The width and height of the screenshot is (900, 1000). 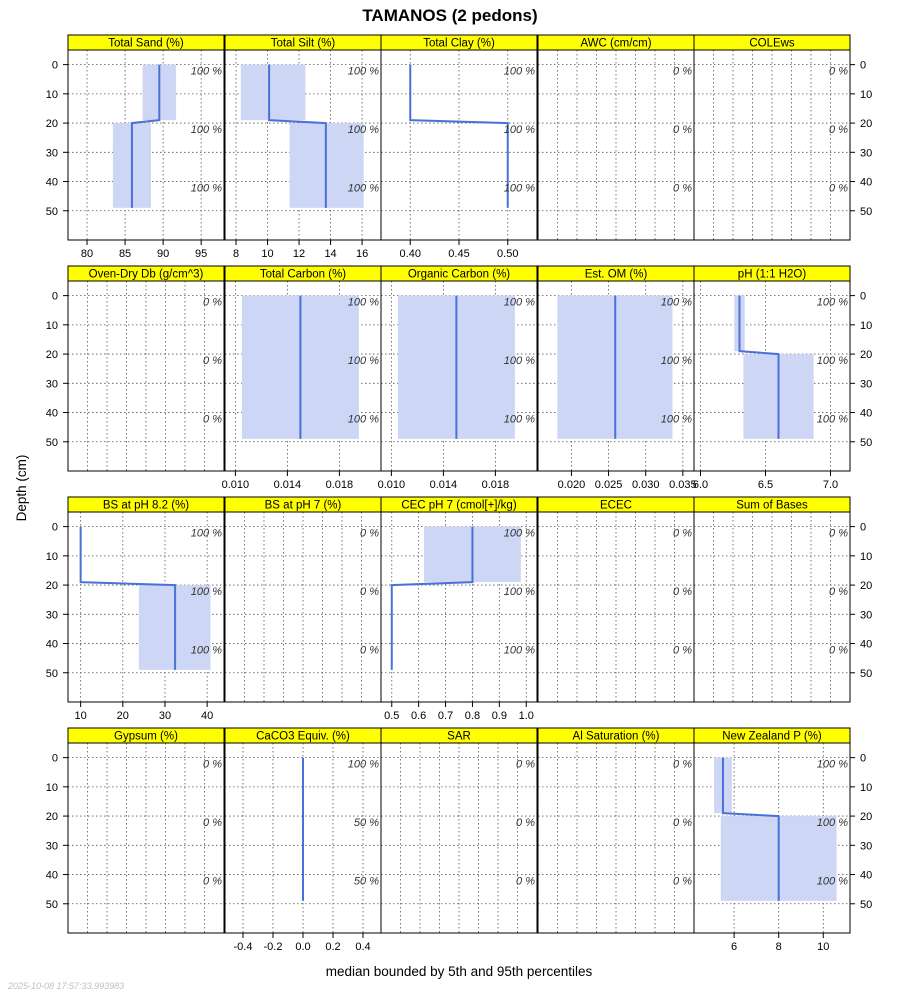 What do you see at coordinates (303, 44) in the screenshot?
I see `panel-strip-label: Total Silt (%)` at bounding box center [303, 44].